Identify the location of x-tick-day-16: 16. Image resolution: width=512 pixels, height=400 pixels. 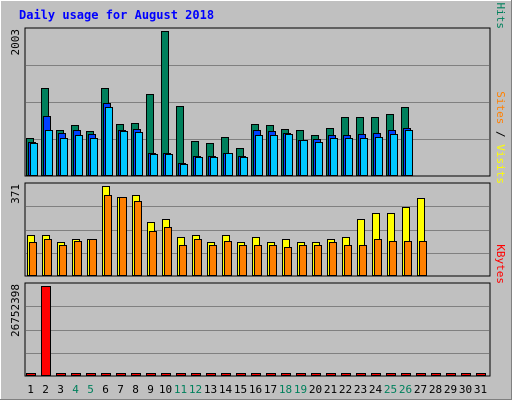
(255, 389).